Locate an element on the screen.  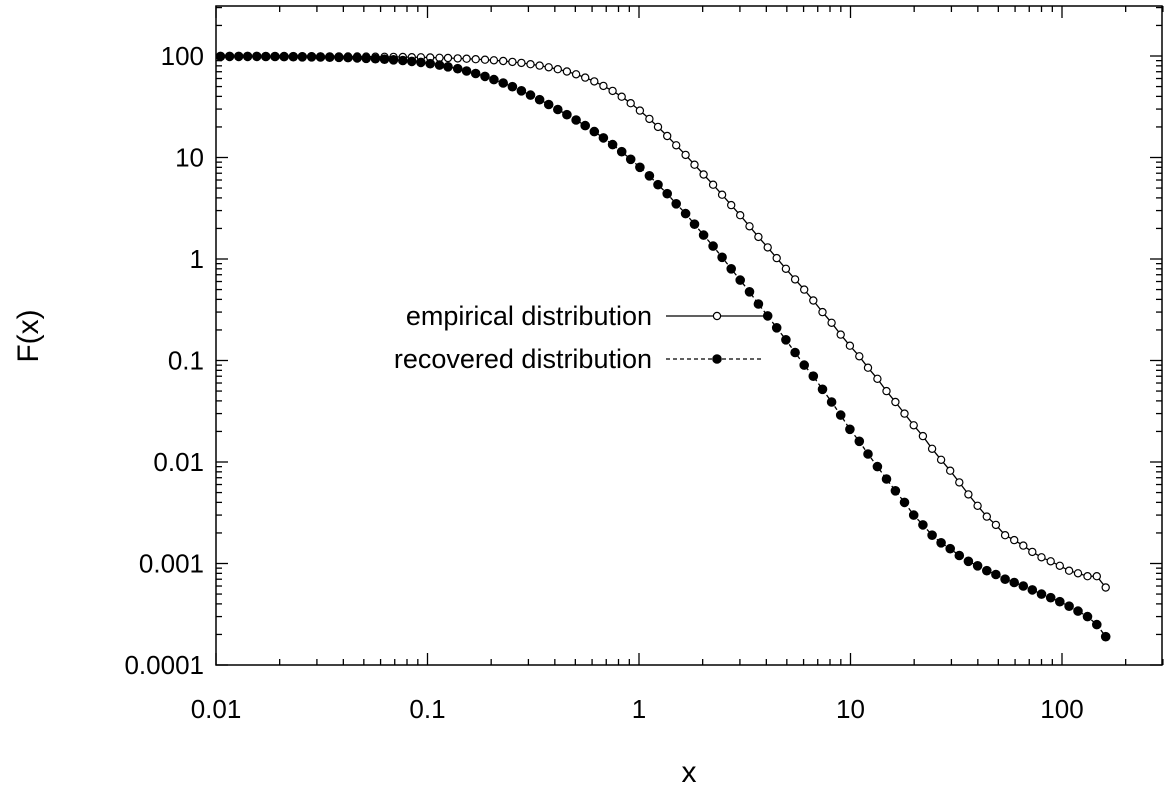
legend-marker is located at coordinates (717, 316).